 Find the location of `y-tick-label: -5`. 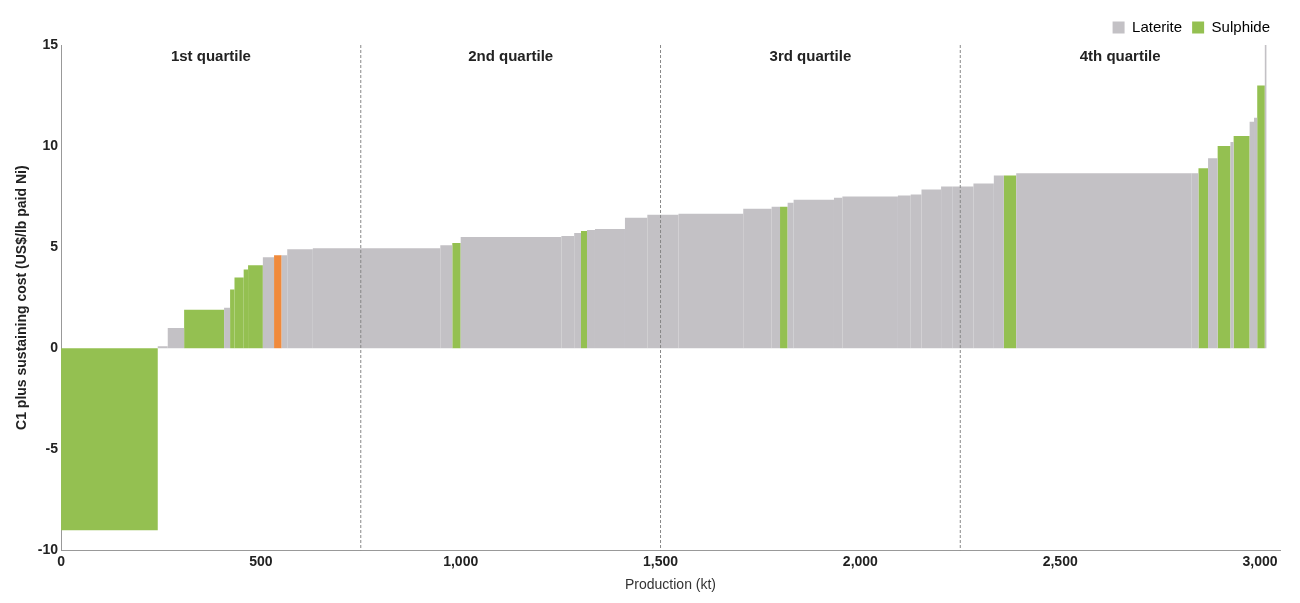

y-tick-label: -5 is located at coordinates (52, 448).